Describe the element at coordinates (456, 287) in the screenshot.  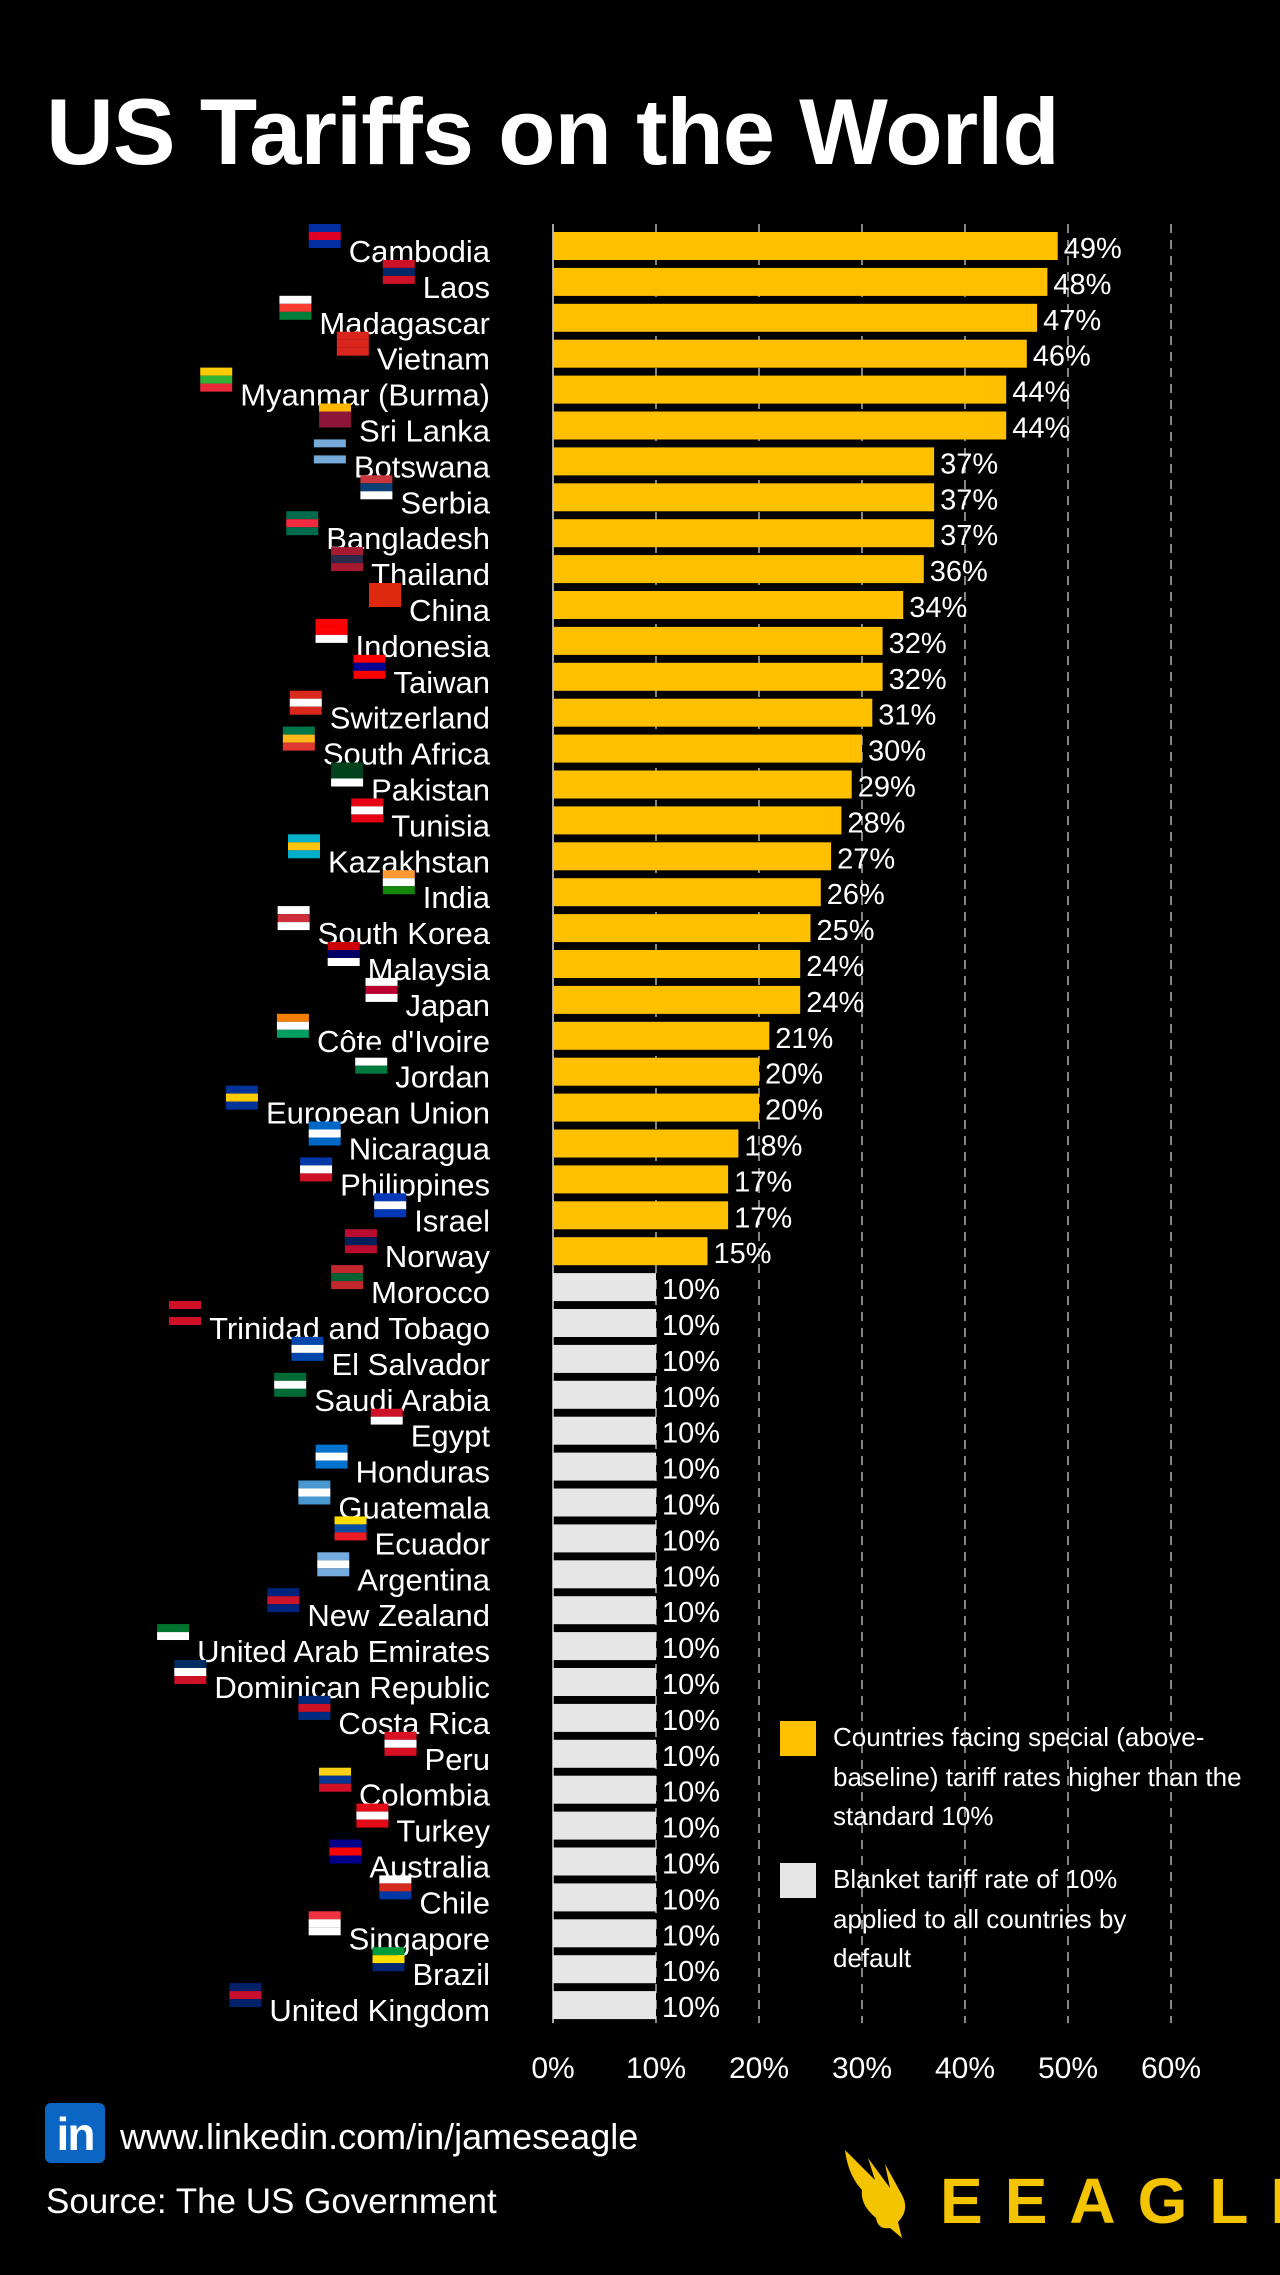
I see `category-label: Laos` at that location.